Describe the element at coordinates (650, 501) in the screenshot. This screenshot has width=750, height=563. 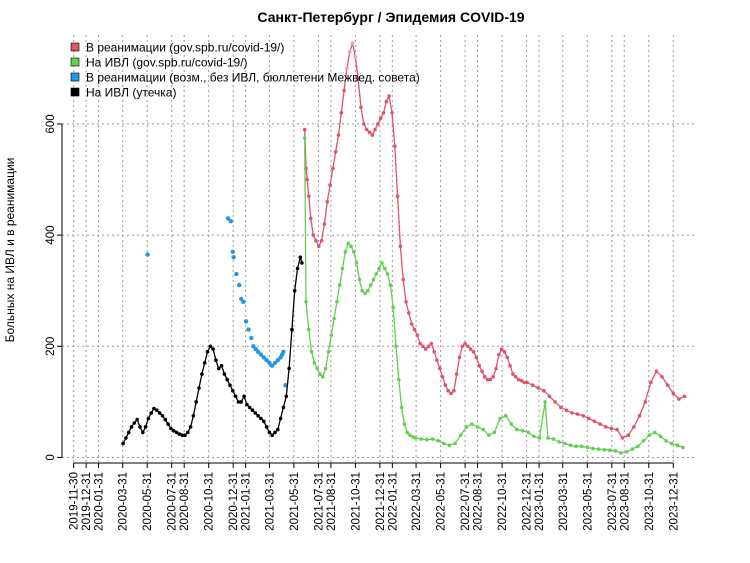
I see `x-tick-label: 2023-10-31` at that location.